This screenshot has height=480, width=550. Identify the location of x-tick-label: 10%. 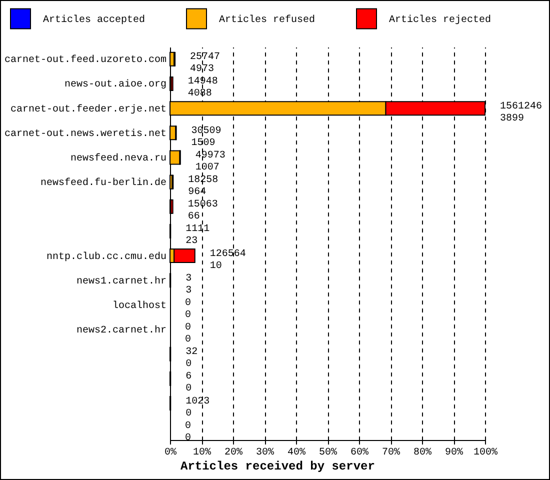
(202, 453).